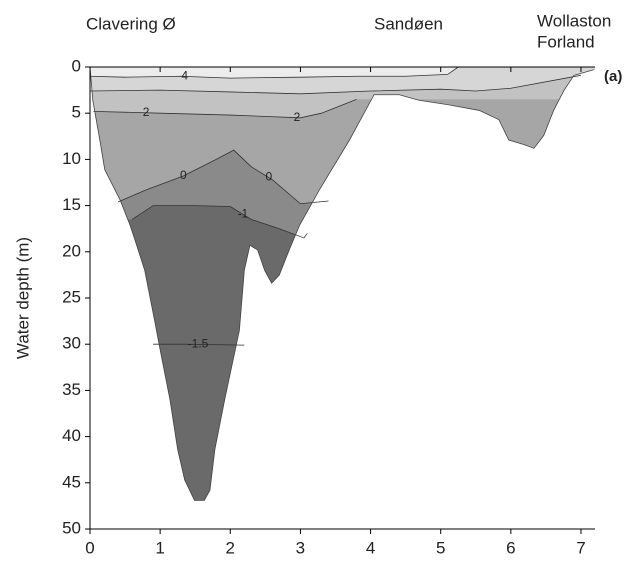  Describe the element at coordinates (71, 296) in the screenshot. I see `y-tick-label: 25` at that location.